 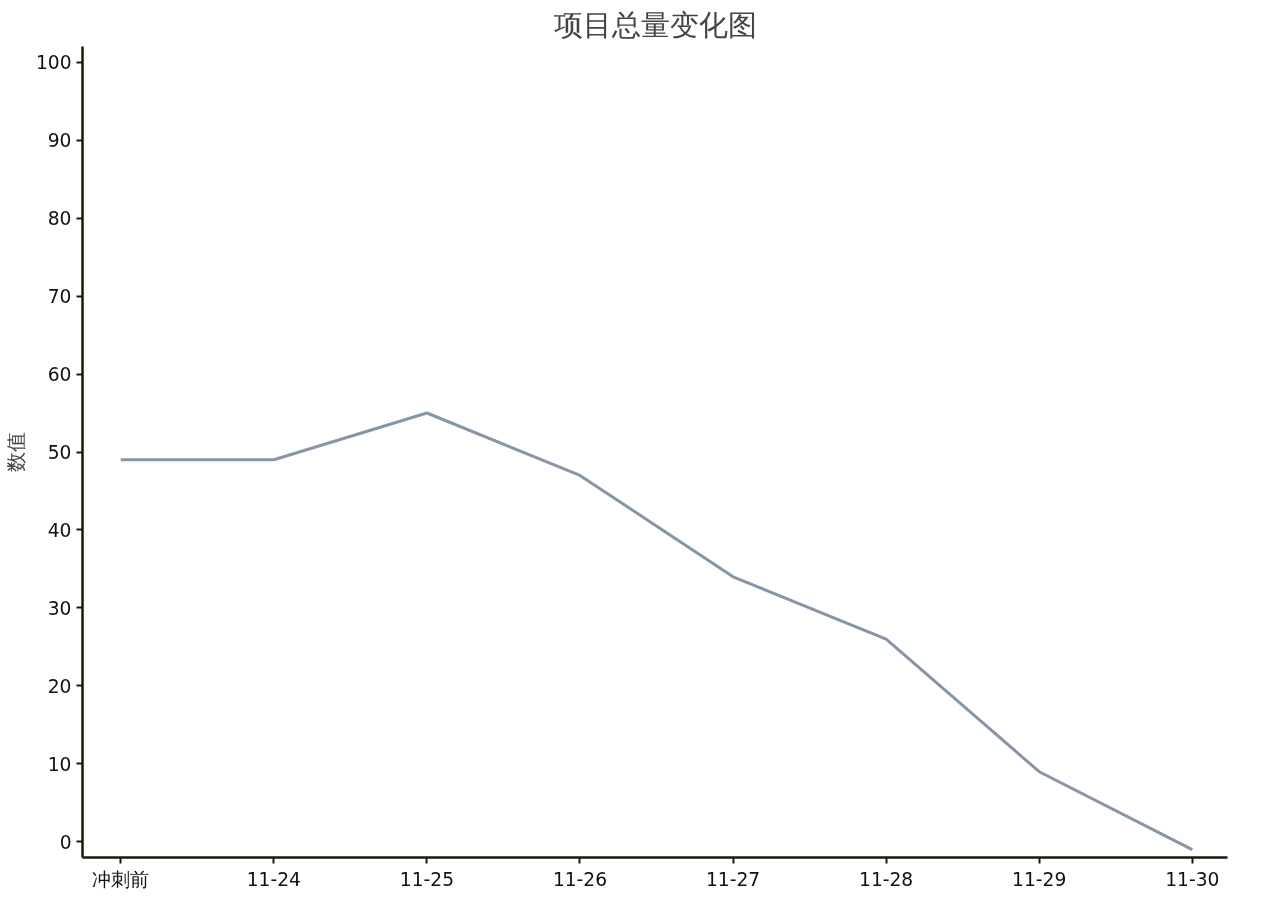 What do you see at coordinates (59, 764) in the screenshot?
I see `y-tick-label: 10` at bounding box center [59, 764].